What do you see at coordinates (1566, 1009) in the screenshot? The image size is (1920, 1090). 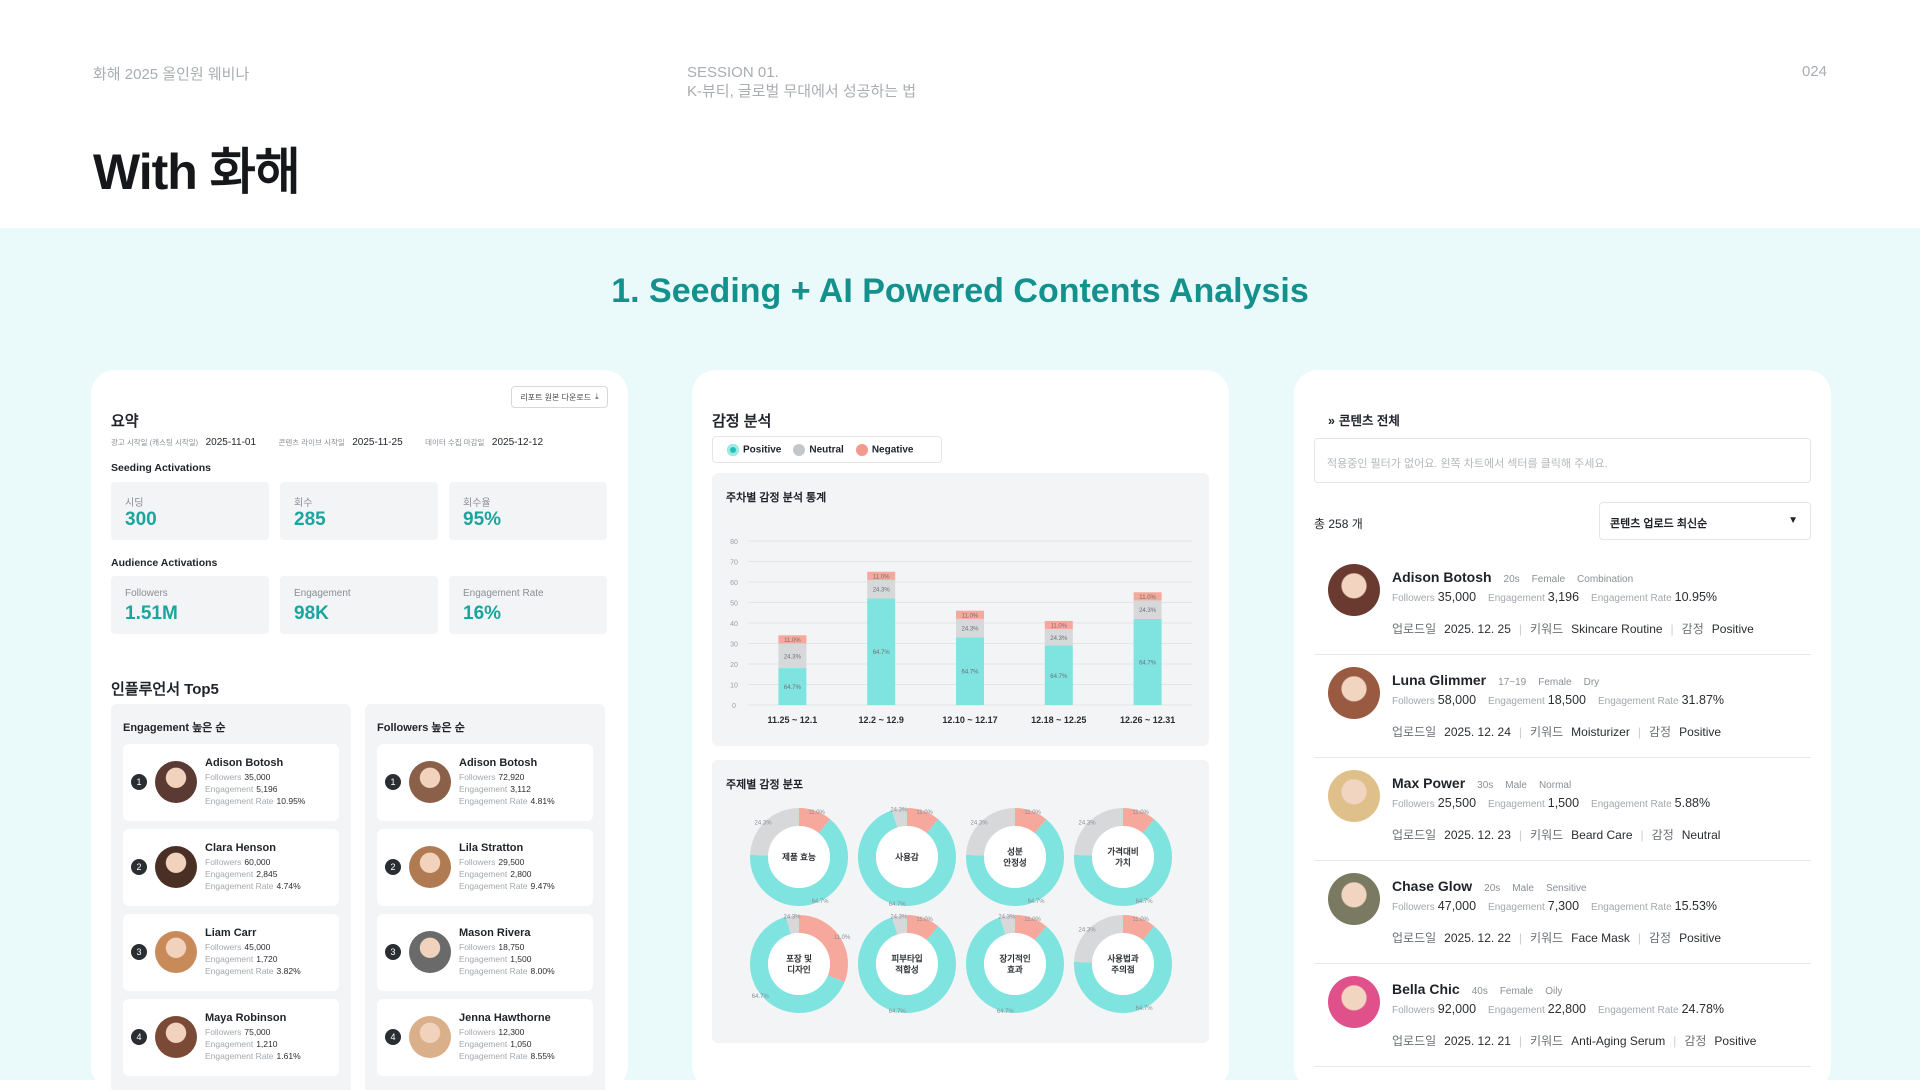 I see `stat-value: 22,800` at bounding box center [1566, 1009].